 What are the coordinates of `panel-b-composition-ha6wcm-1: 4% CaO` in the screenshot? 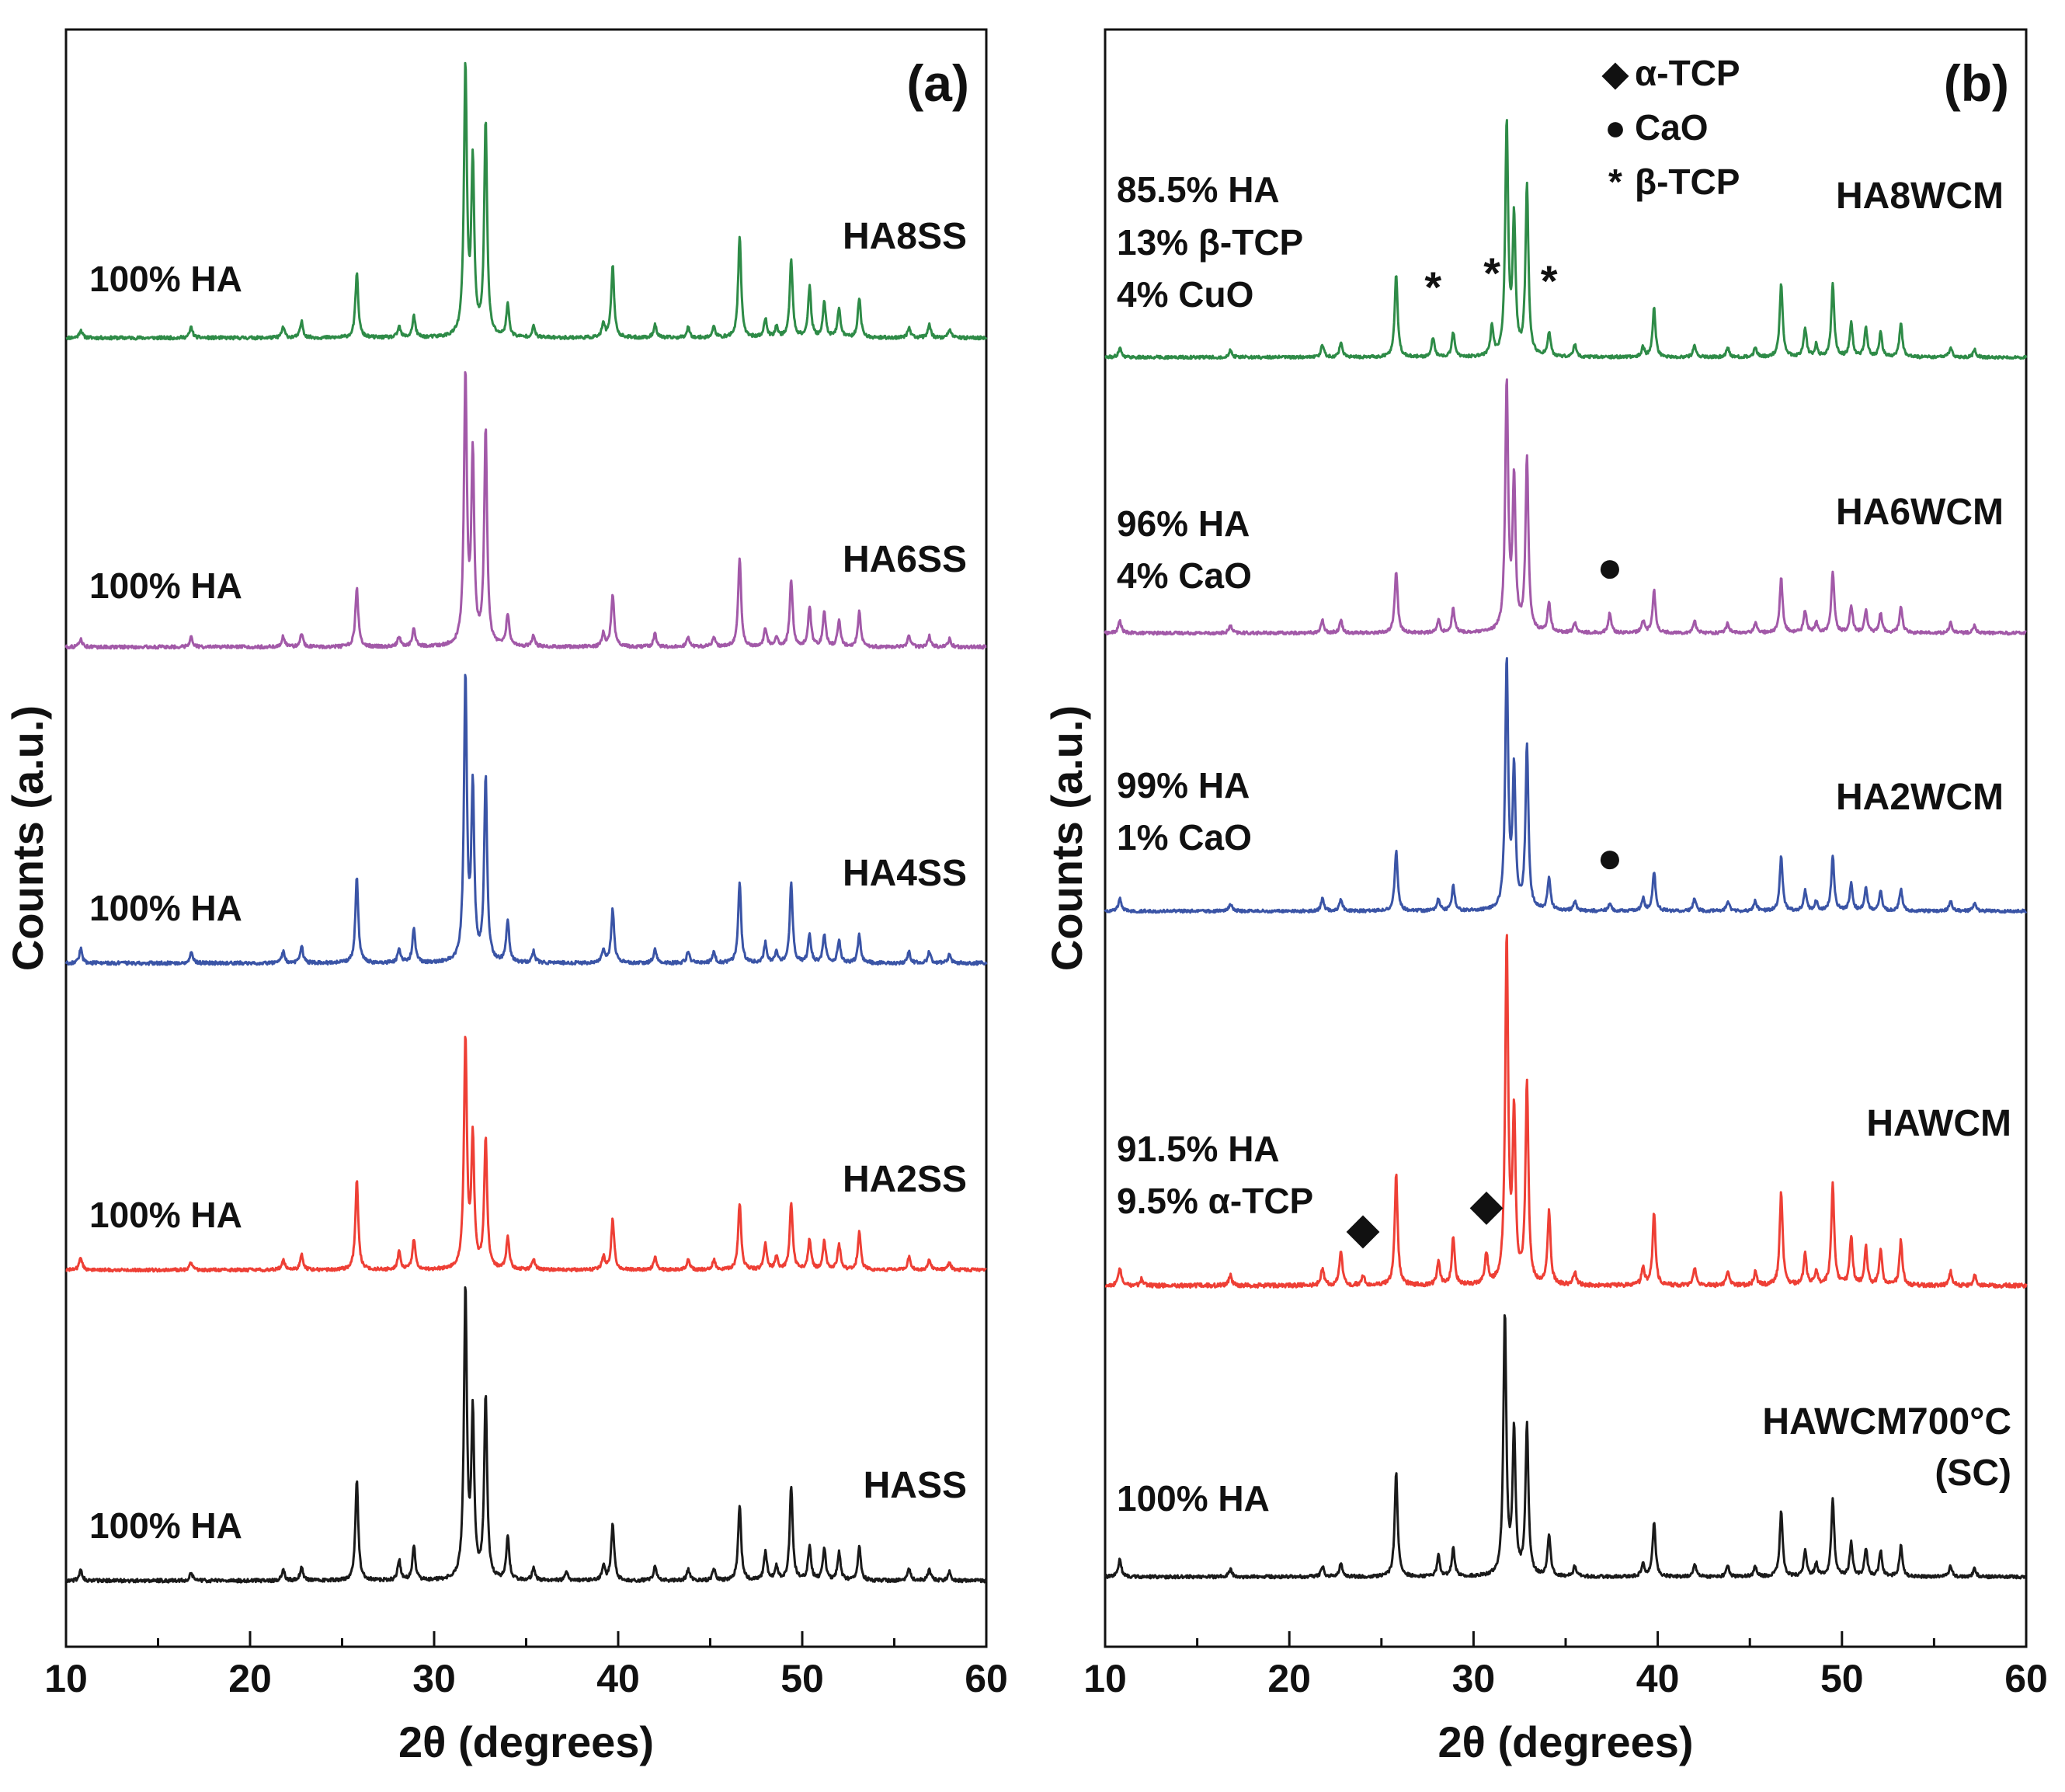 It's located at (1184, 575).